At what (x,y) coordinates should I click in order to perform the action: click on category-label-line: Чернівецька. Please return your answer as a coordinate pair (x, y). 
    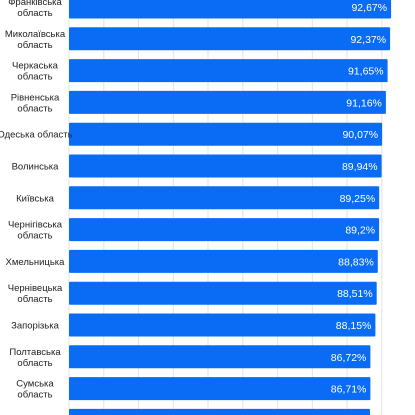
    Looking at the image, I should click on (35, 288).